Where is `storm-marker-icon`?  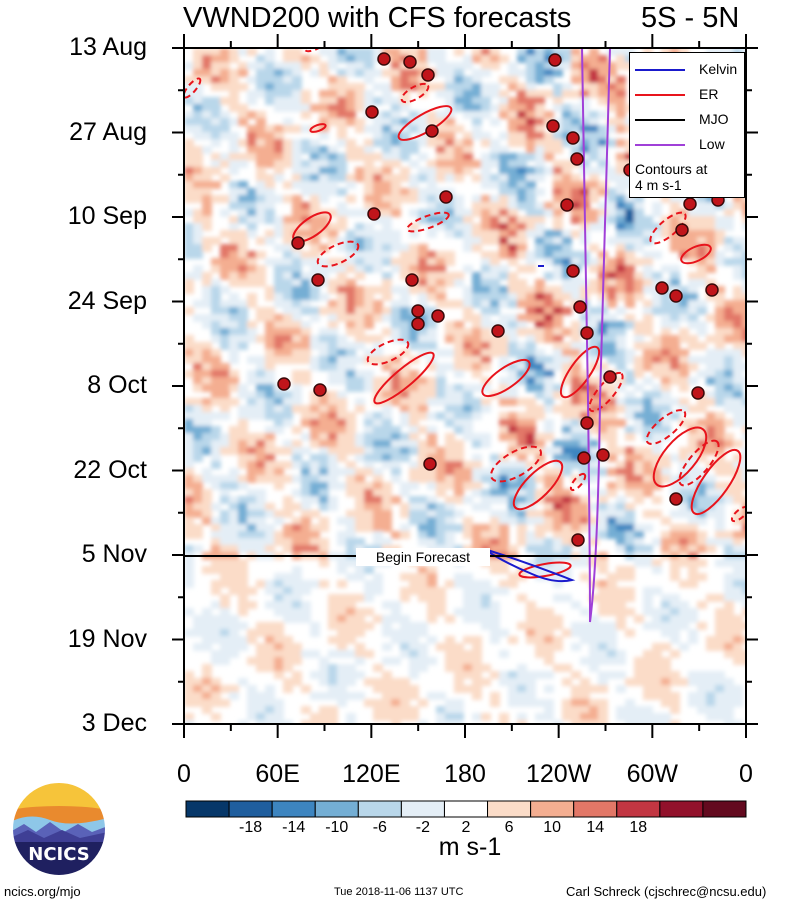
storm-marker-icon is located at coordinates (374, 214).